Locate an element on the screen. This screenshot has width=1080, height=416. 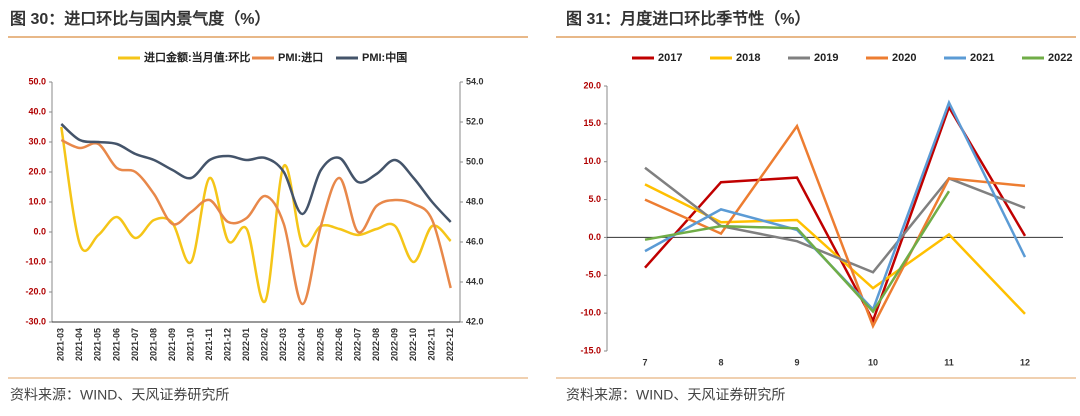
x-tick-label: 2022-03 is located at coordinates (283, 344).